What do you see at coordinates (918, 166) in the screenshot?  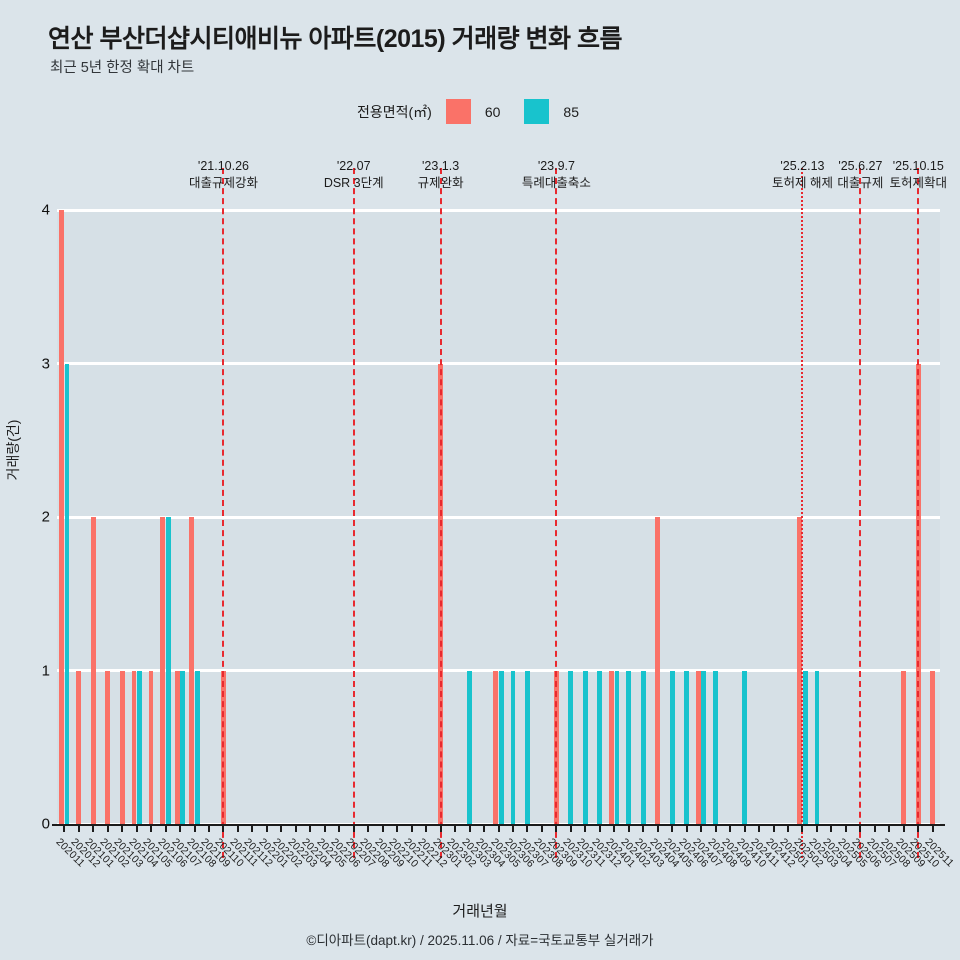 I see `event-date-202510: '25.10.15` at bounding box center [918, 166].